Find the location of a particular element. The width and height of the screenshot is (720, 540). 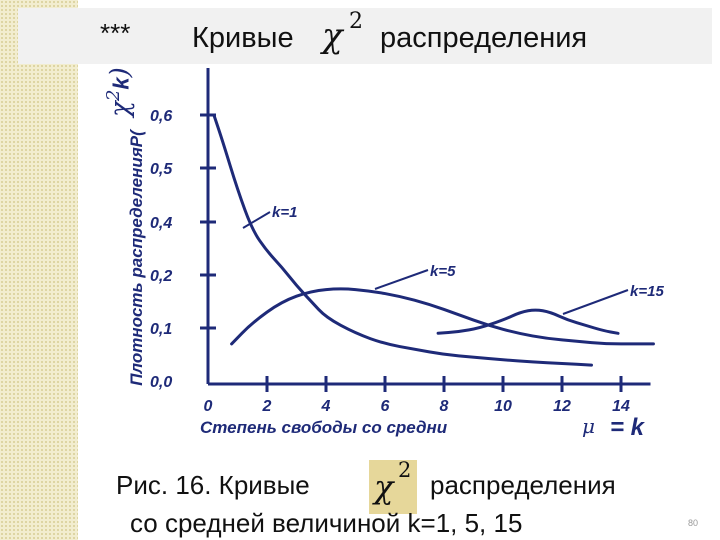

x-axis-mu: μ is located at coordinates (588, 426).